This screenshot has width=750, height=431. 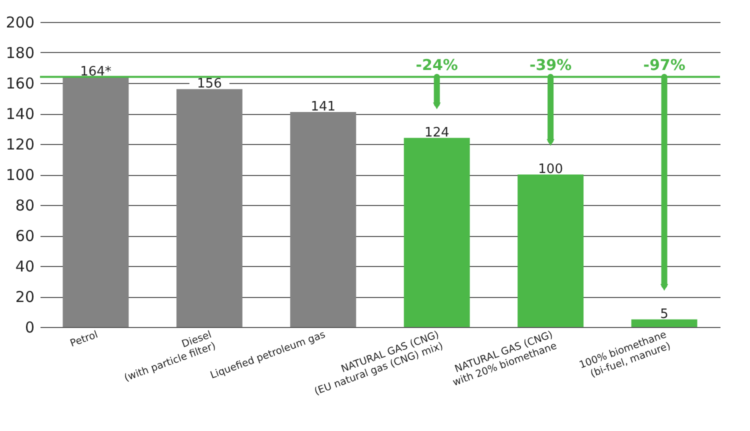 I want to click on y-tick-label: 80, so click(x=24, y=205).